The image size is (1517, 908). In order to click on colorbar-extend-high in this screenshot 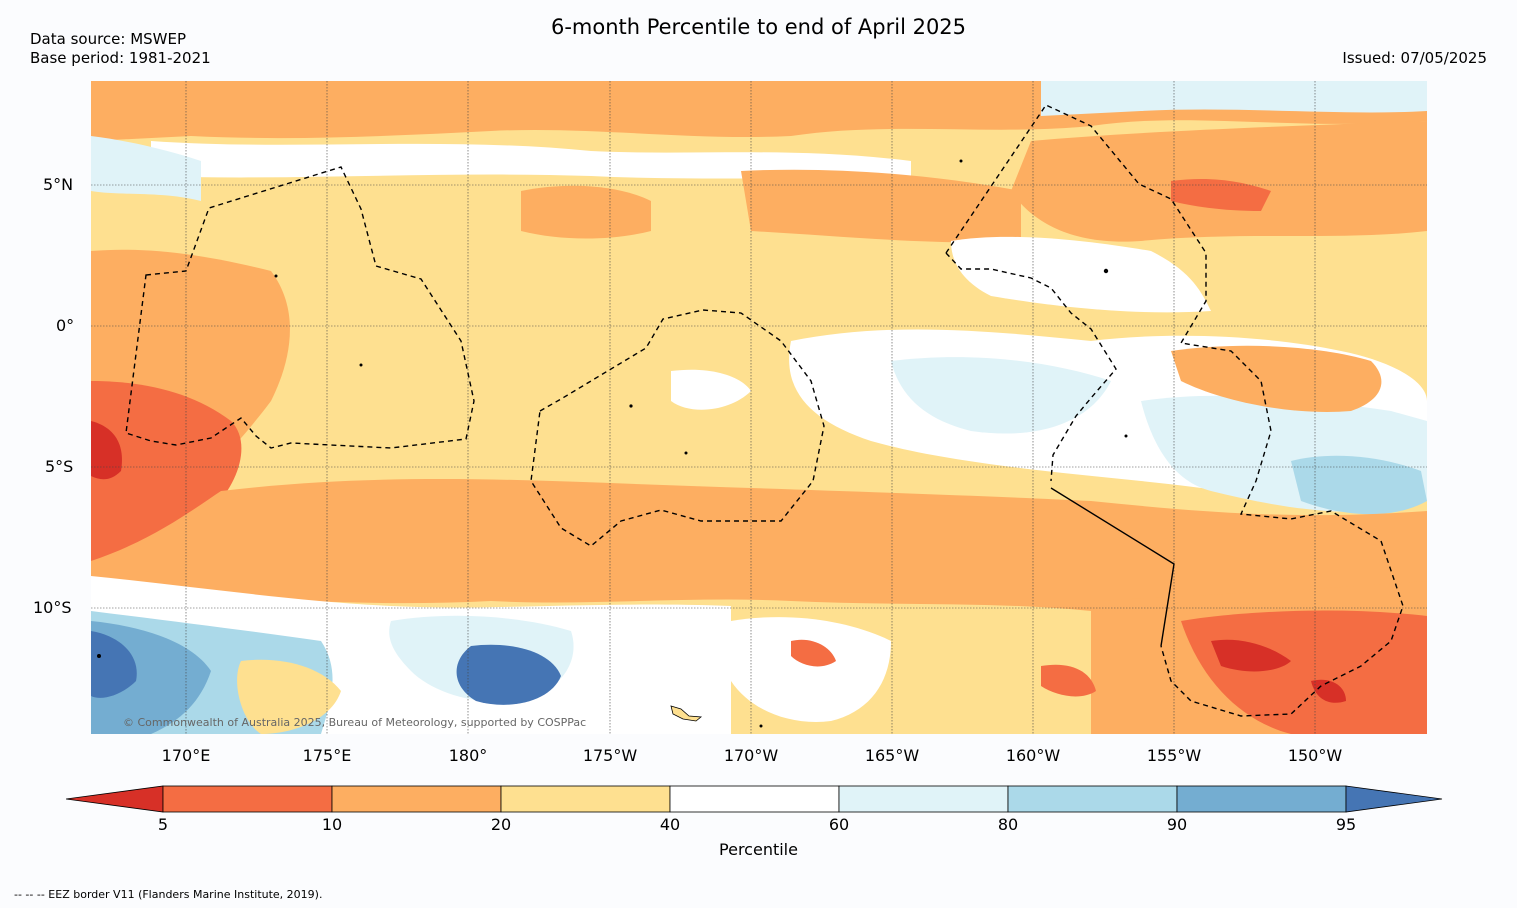, I will do `click(1394, 799)`.